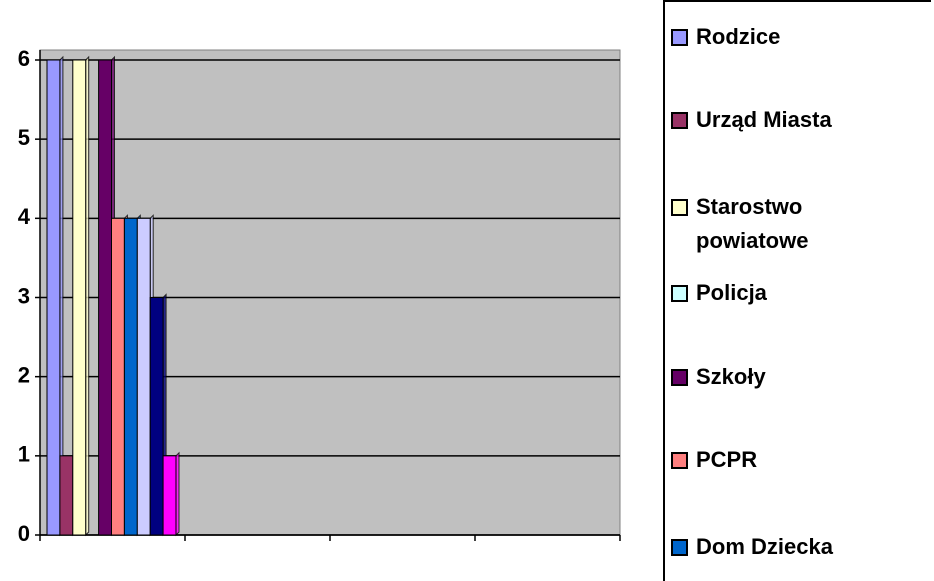  What do you see at coordinates (24, 374) in the screenshot?
I see `y-tick-label: 2` at bounding box center [24, 374].